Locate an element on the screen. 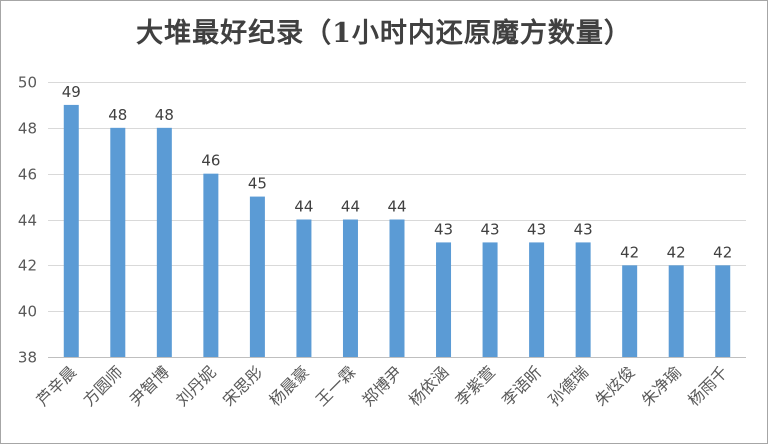 Image resolution: width=768 pixels, height=444 pixels. x-tick-label: 王一霖 is located at coordinates (335, 385).